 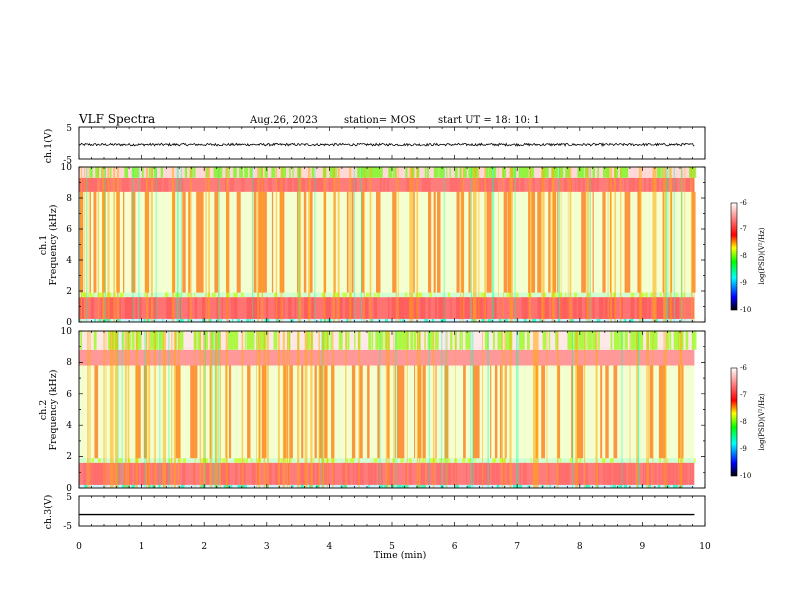 What do you see at coordinates (743, 229) in the screenshot?
I see `colorbar-ch1-tick-1: -7` at bounding box center [743, 229].